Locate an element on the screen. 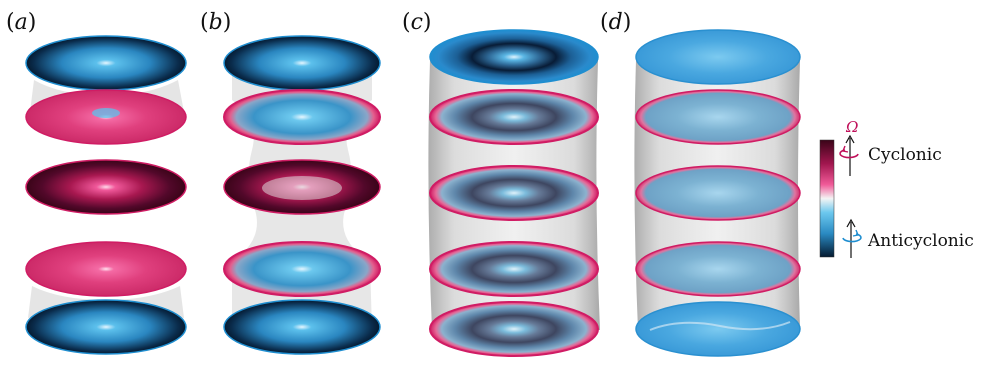 The image size is (983, 369). panel-b is located at coordinates (302, 195).